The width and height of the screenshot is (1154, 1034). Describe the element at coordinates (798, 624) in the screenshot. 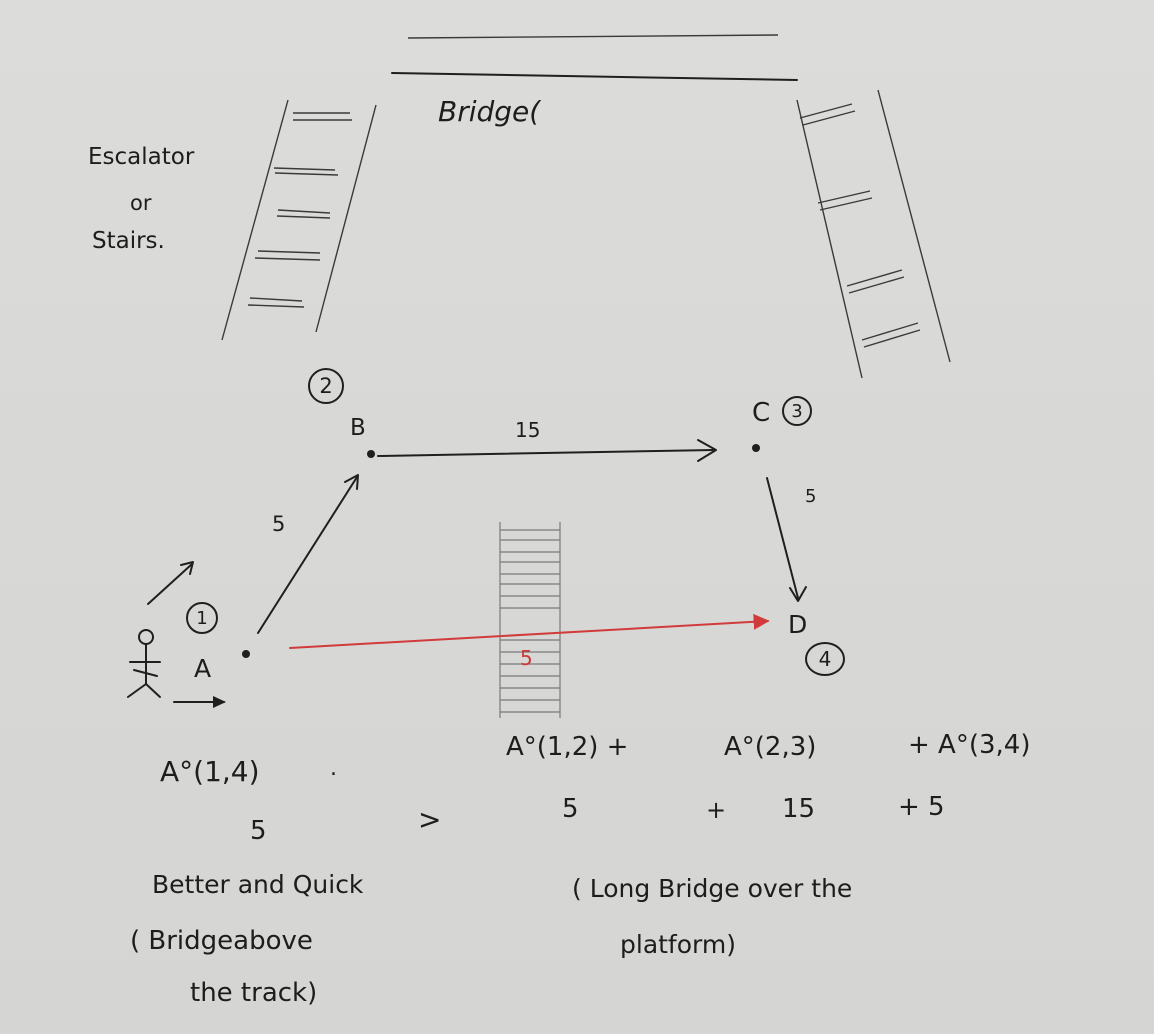

I see `node-d-label: D` at that location.